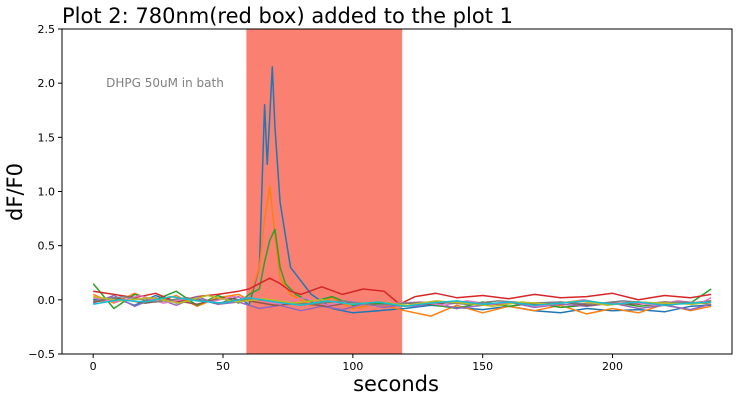 The width and height of the screenshot is (738, 401). What do you see at coordinates (223, 366) in the screenshot?
I see `x-tick-label: 50` at bounding box center [223, 366].